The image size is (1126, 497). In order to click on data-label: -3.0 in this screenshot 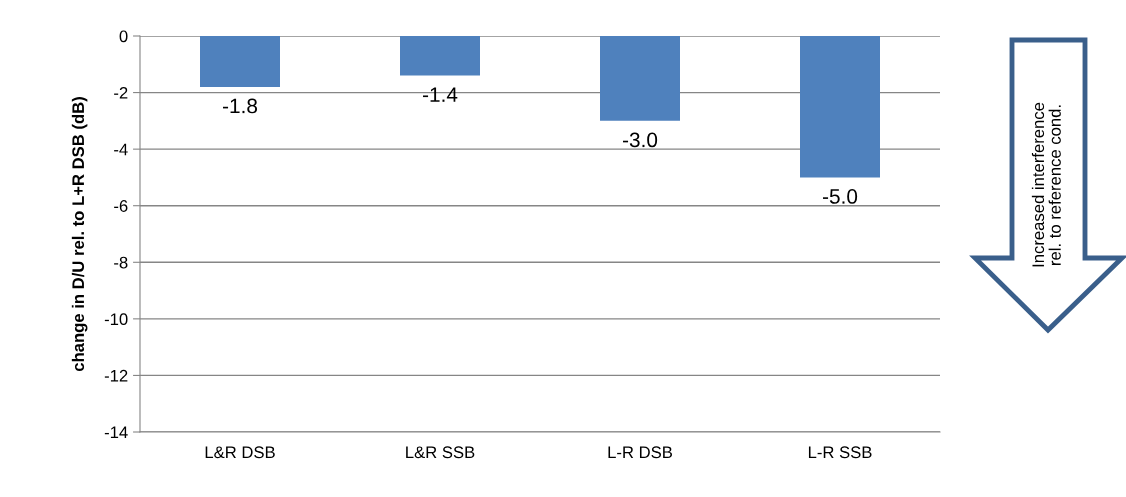, I will do `click(640, 140)`.